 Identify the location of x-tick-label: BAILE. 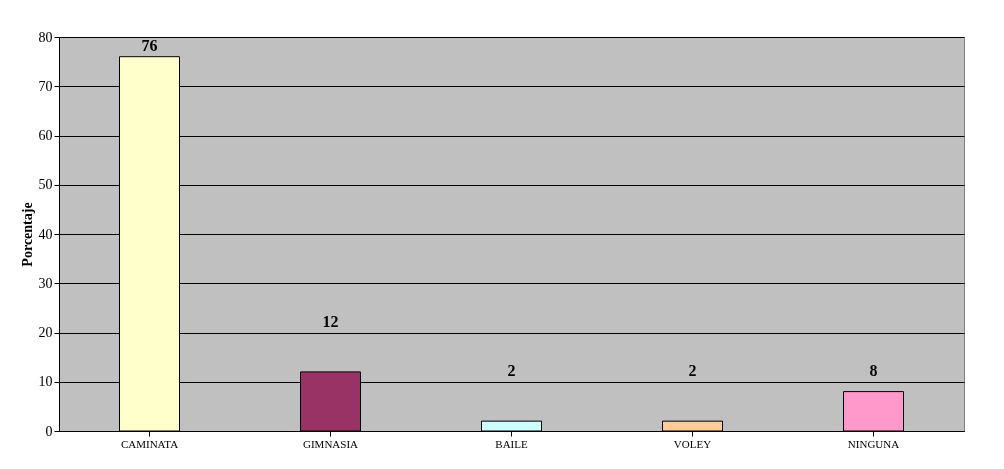
(511, 443).